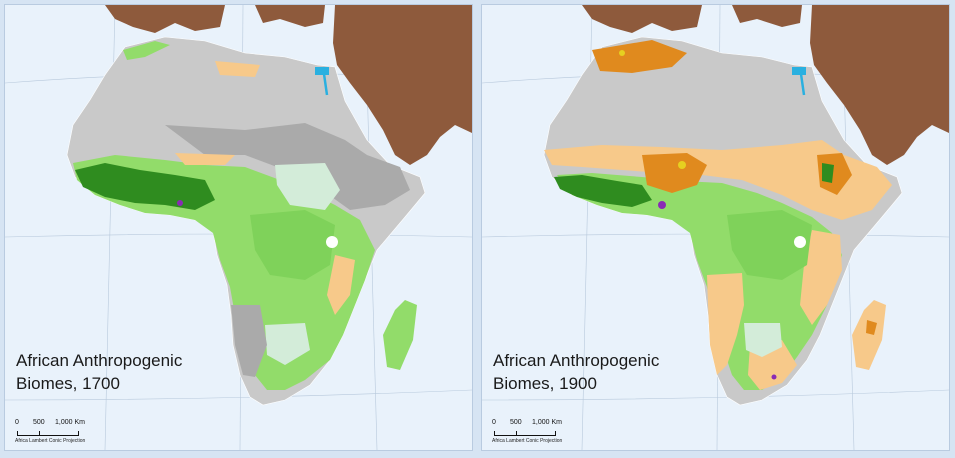 The image size is (955, 458). Describe the element at coordinates (674, 173) in the screenshot. I see `nigeria-cropland` at that location.